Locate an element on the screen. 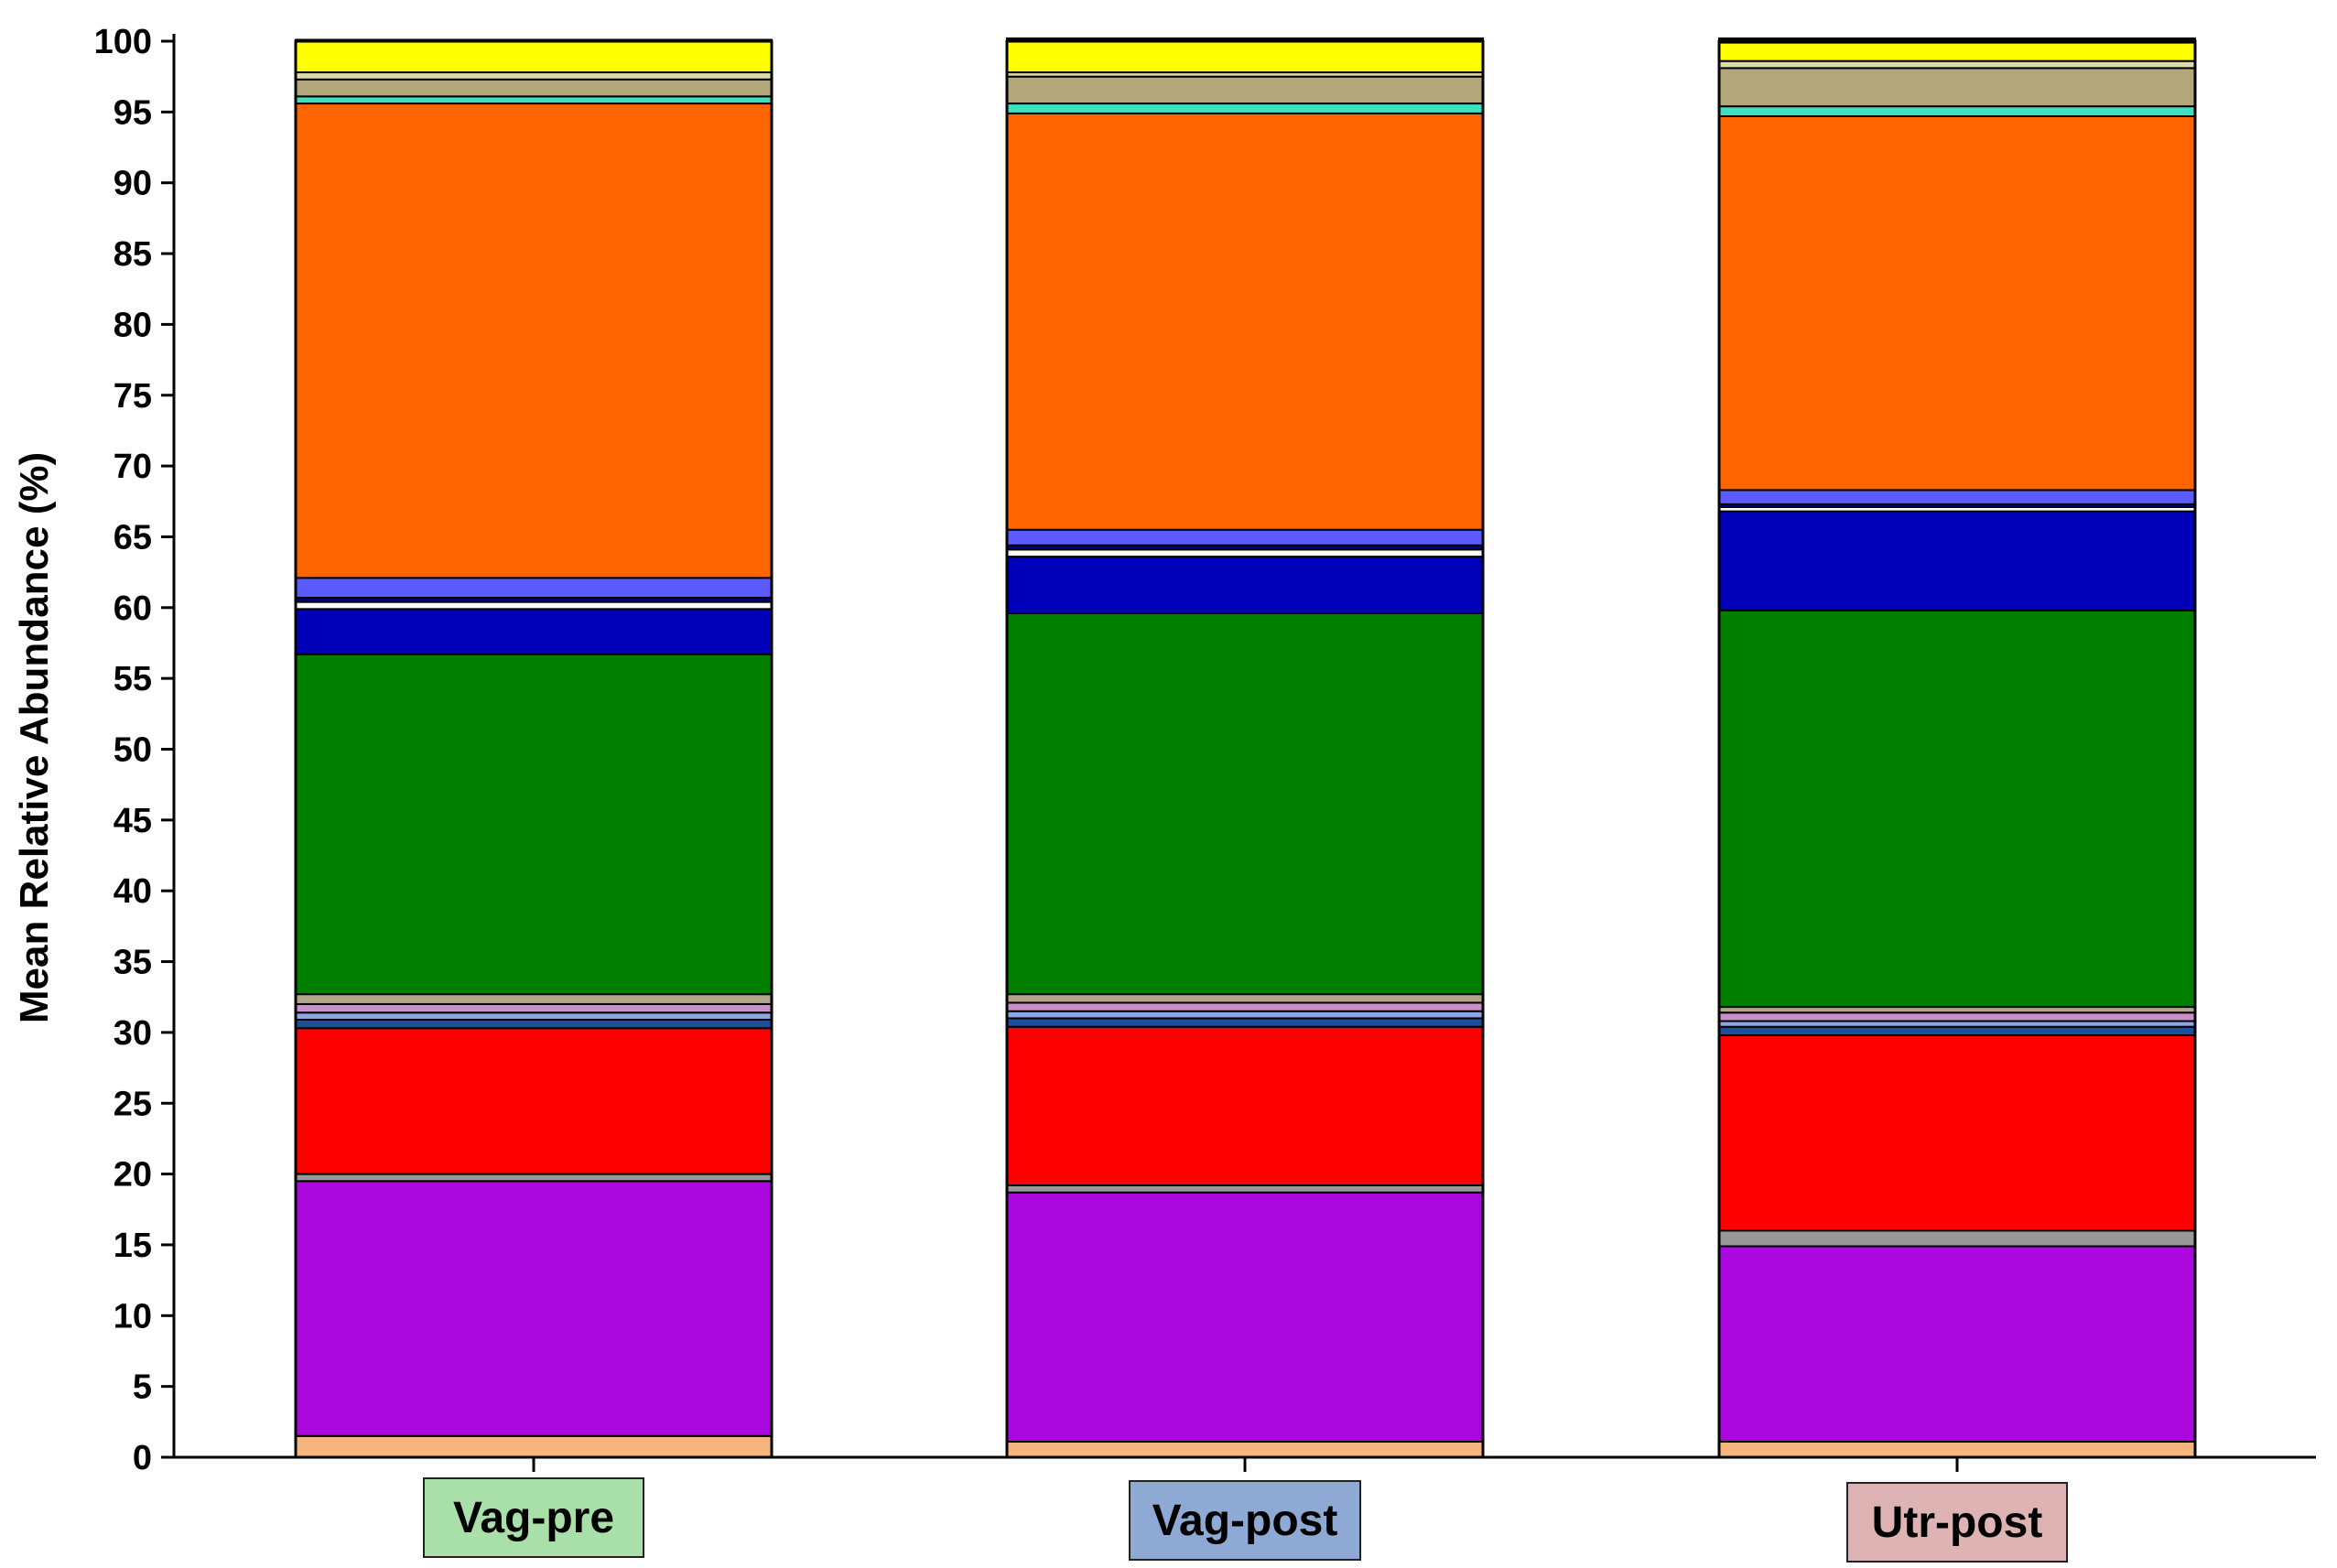  y-tick-label: 60 is located at coordinates (133, 608).